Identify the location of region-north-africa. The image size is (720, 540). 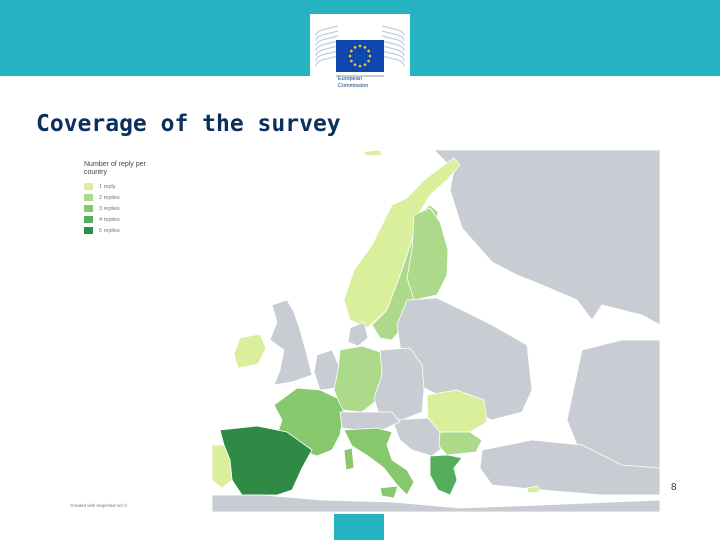
(435, 503).